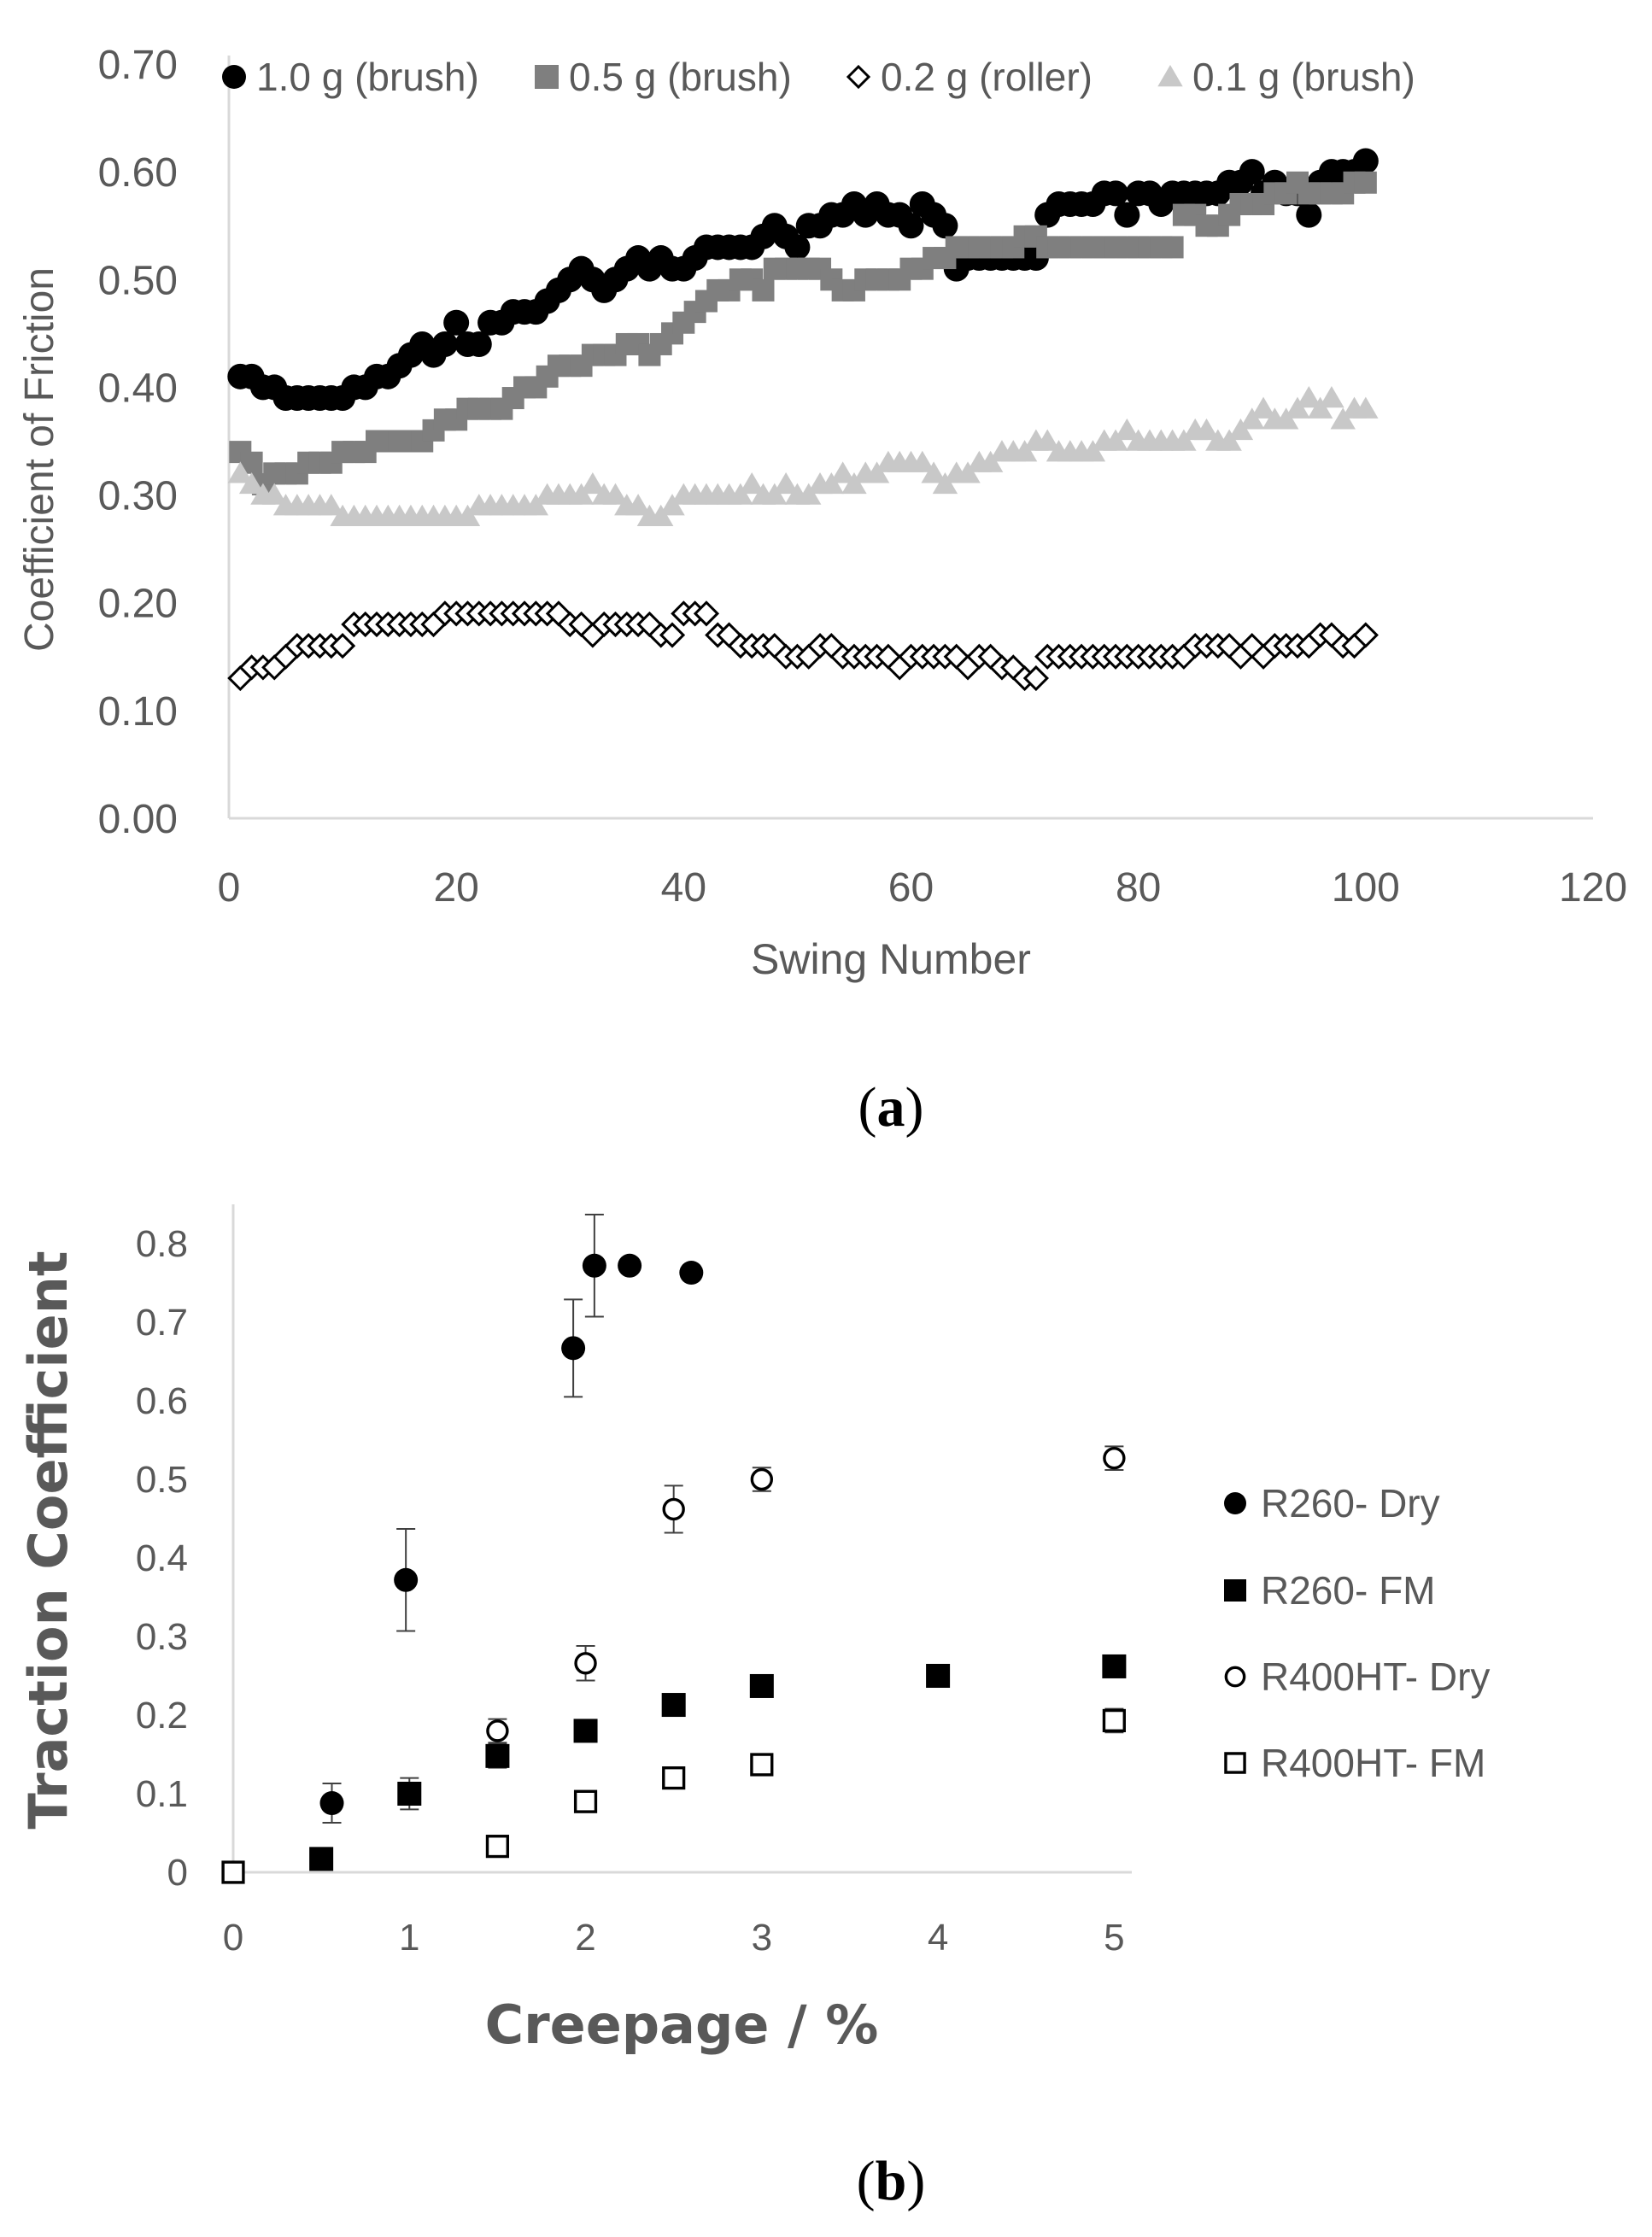  I want to click on chart-a-legend-entry: 0.5 g (brush), so click(663, 77).